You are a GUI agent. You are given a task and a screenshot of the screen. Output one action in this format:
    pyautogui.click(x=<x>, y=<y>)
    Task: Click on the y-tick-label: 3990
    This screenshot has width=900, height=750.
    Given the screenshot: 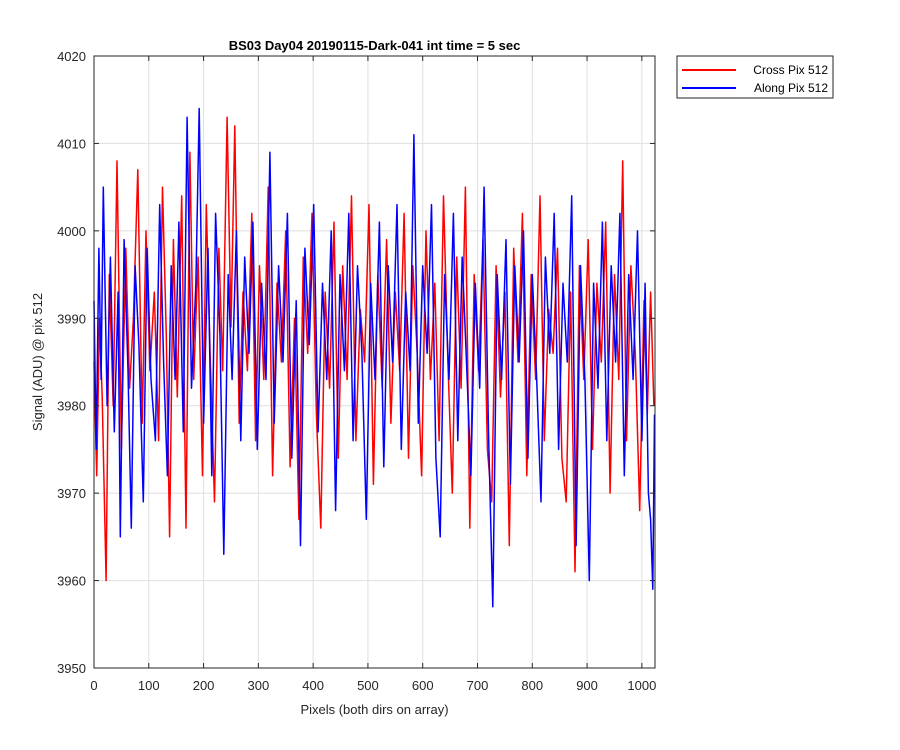 What is the action you would take?
    pyautogui.click(x=71, y=318)
    